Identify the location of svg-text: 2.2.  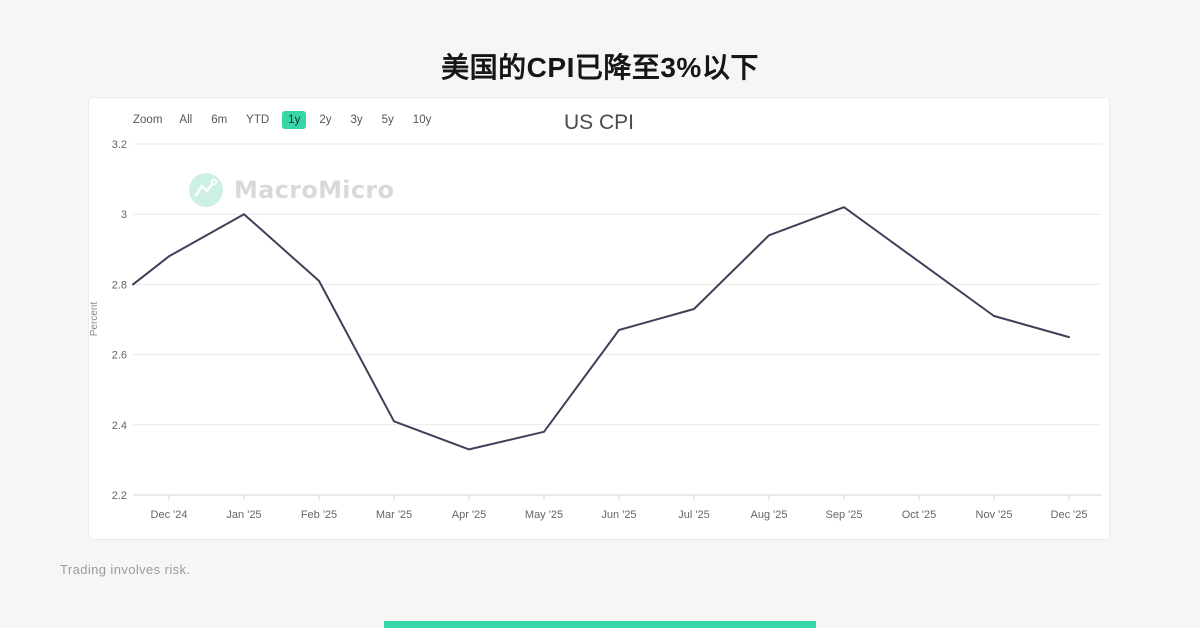
(119, 496).